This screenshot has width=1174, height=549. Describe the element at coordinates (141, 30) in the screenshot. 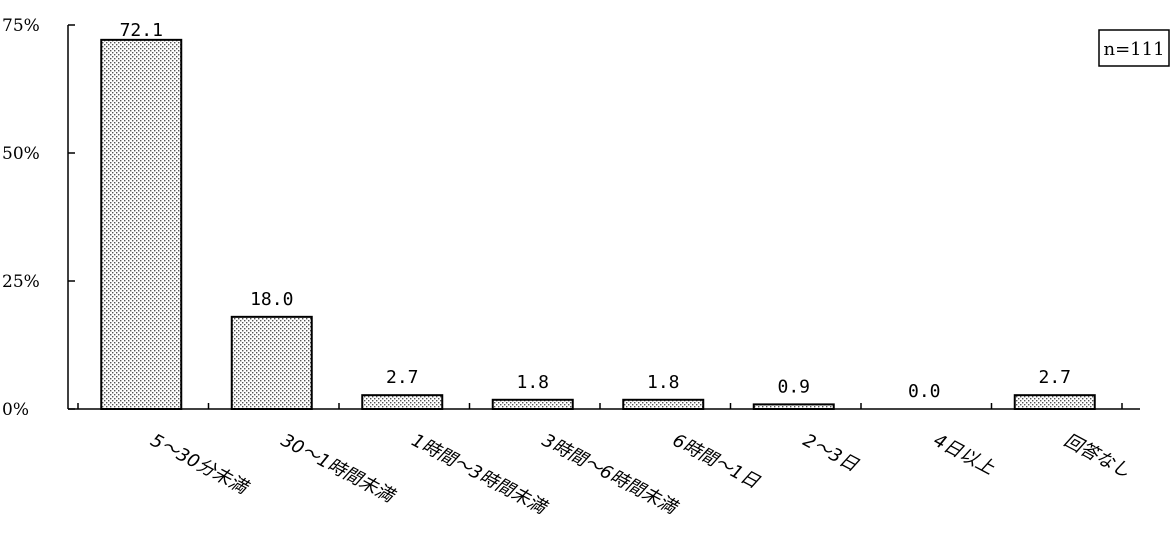

I see `data-label: 72.1` at that location.